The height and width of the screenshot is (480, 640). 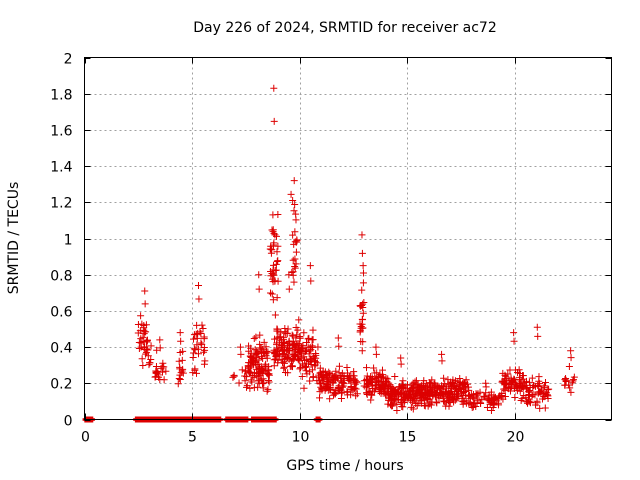 I want to click on y-tick-label: 1.2, so click(x=61, y=204).